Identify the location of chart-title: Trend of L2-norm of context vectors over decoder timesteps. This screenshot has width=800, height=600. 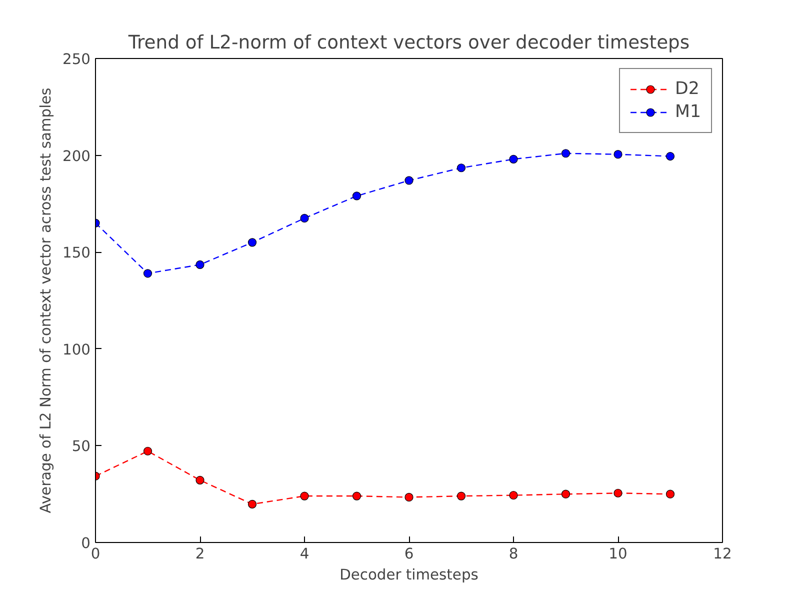
(408, 43).